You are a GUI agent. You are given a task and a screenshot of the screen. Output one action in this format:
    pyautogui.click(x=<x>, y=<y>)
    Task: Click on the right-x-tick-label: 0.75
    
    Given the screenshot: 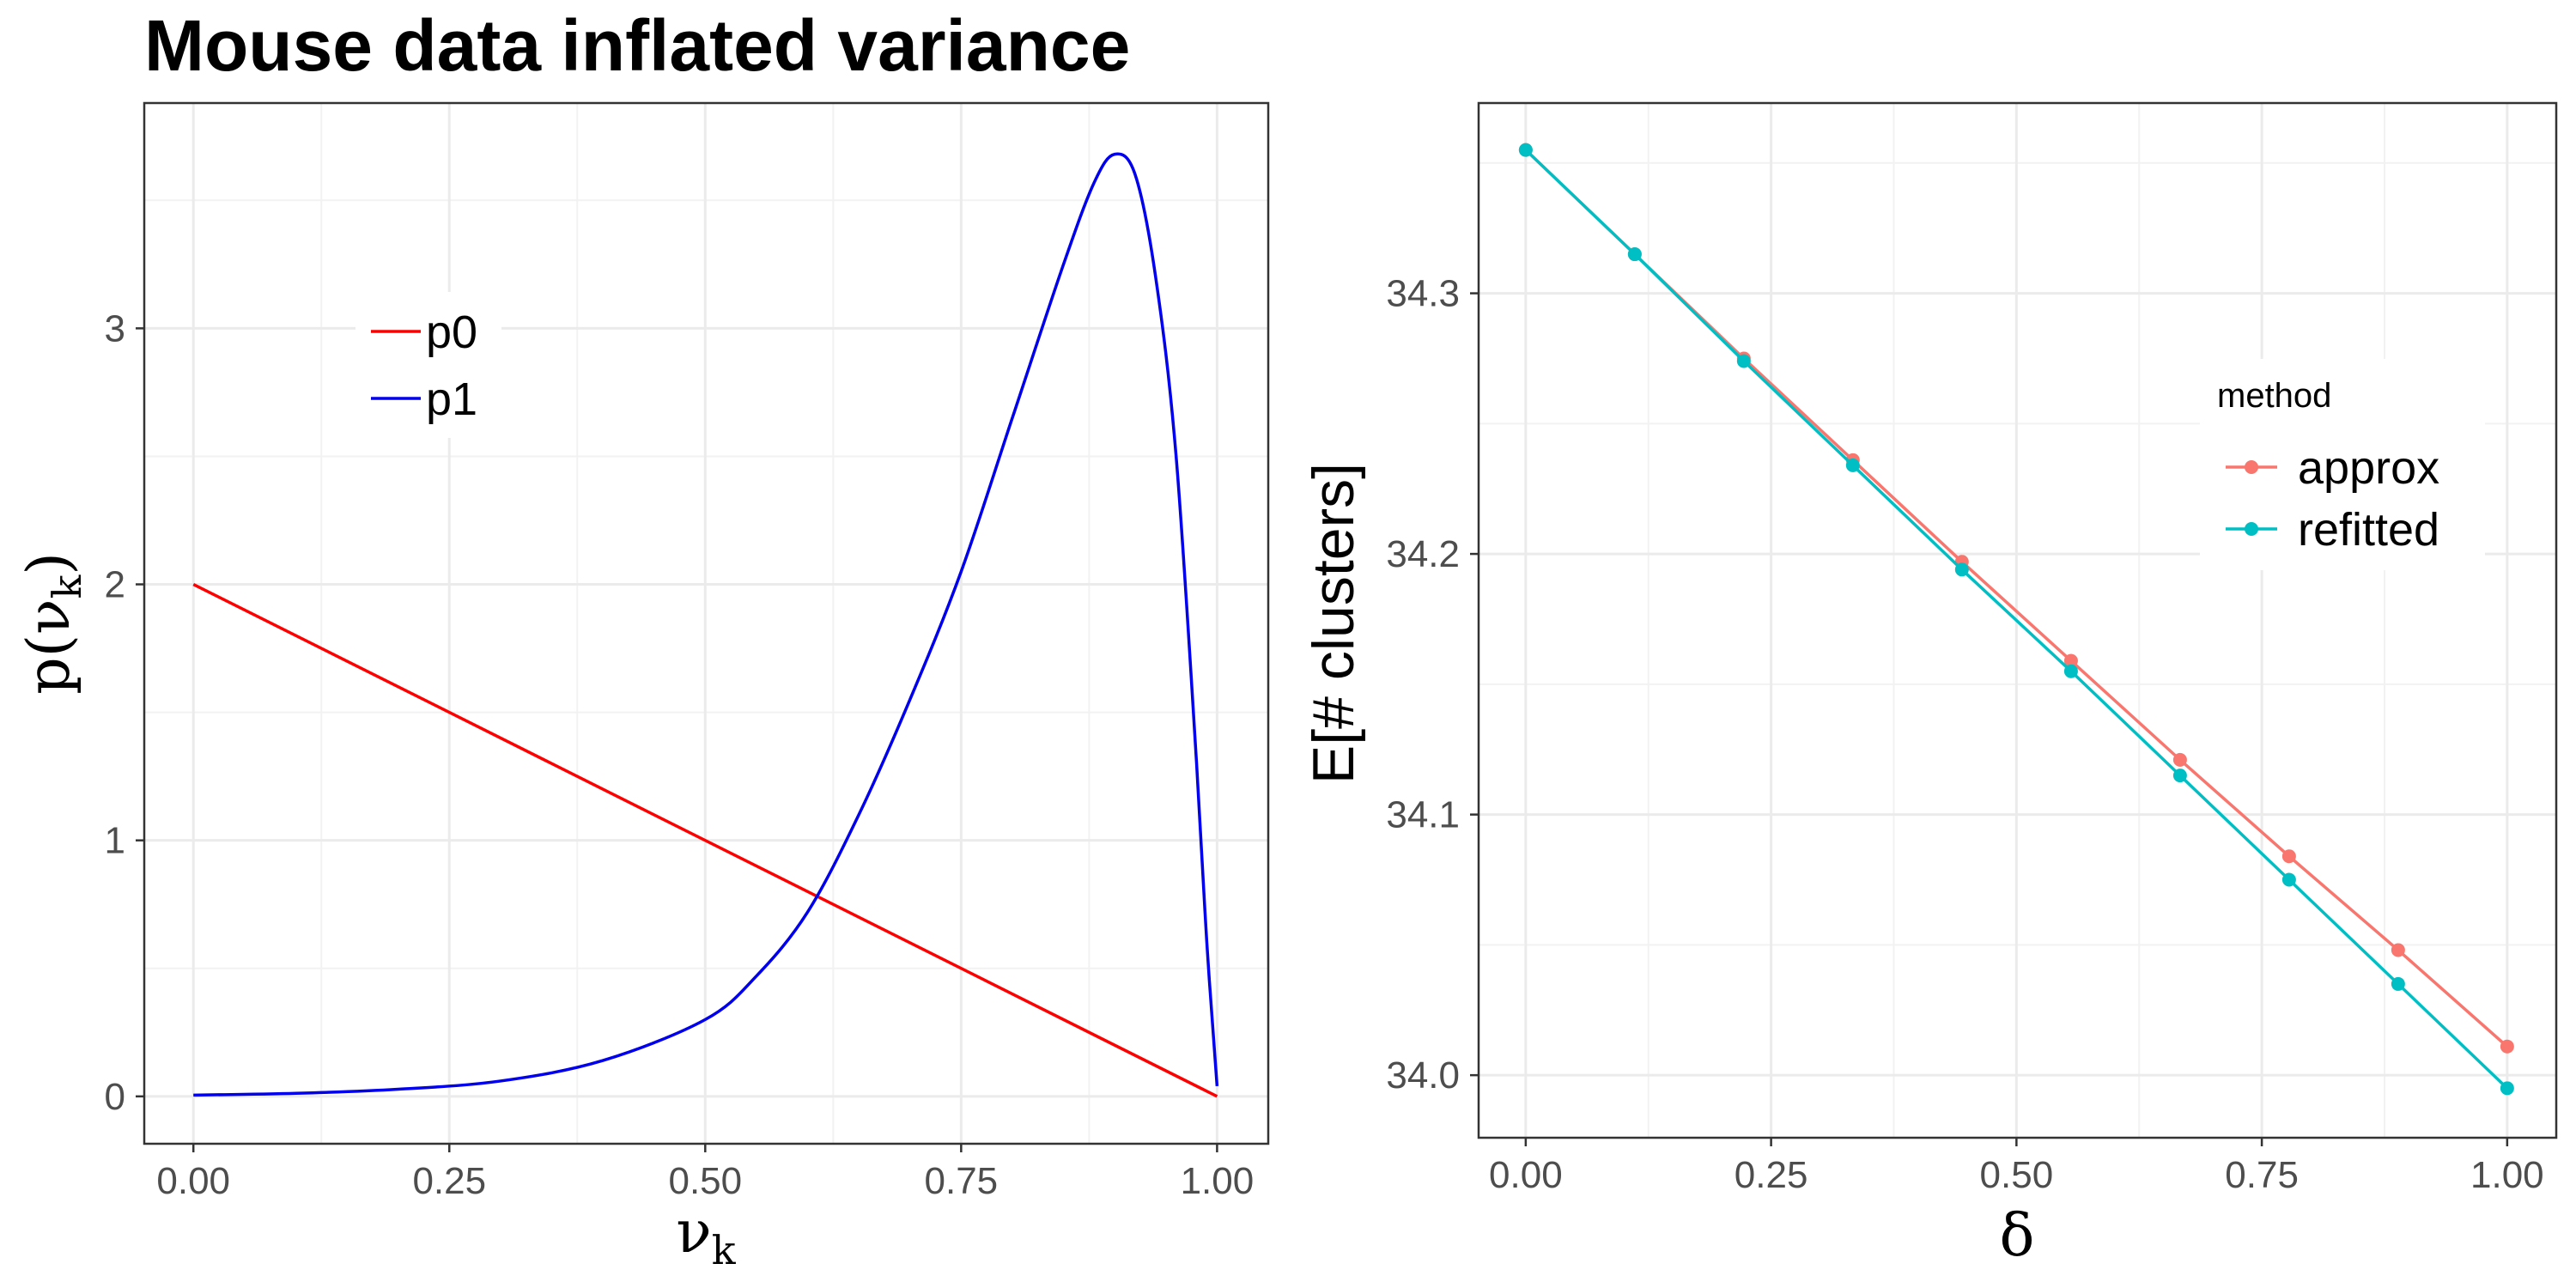 What is the action you would take?
    pyautogui.click(x=2262, y=1175)
    